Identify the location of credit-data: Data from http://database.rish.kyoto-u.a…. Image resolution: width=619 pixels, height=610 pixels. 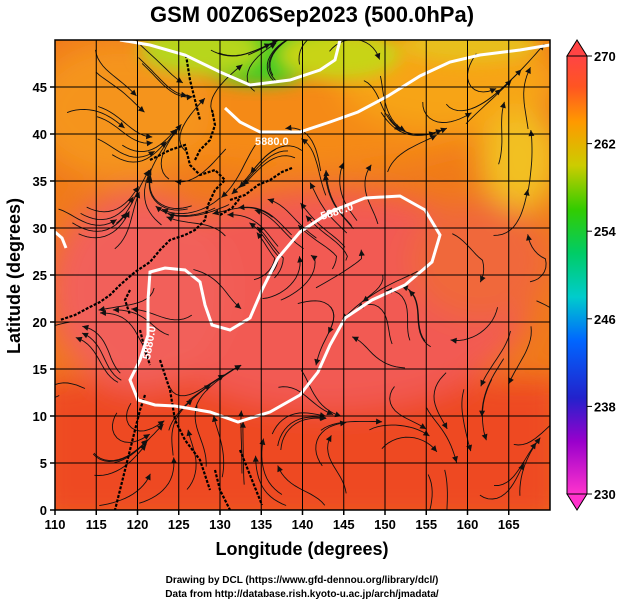
(302, 594).